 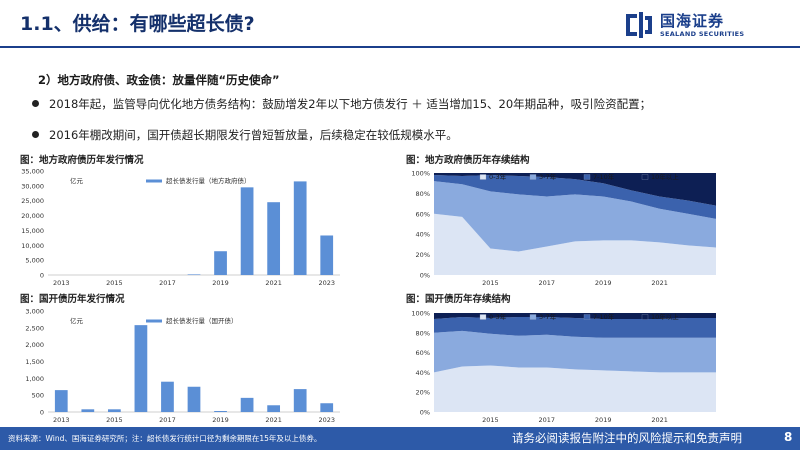 I want to click on x-tick-label: 2023, so click(x=326, y=420).